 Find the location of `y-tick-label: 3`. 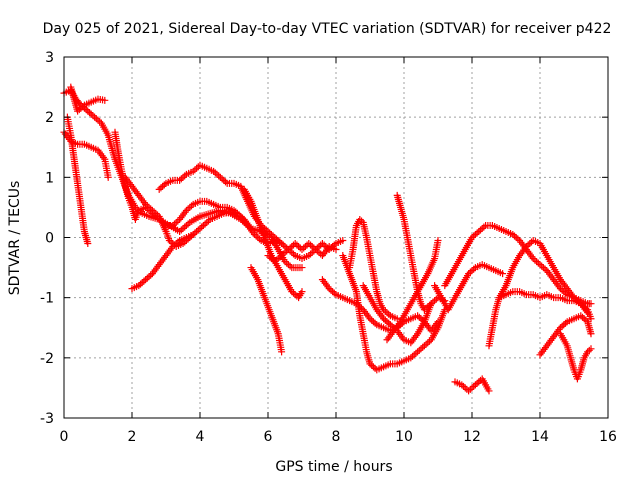

y-tick-label: 3 is located at coordinates (49, 58).